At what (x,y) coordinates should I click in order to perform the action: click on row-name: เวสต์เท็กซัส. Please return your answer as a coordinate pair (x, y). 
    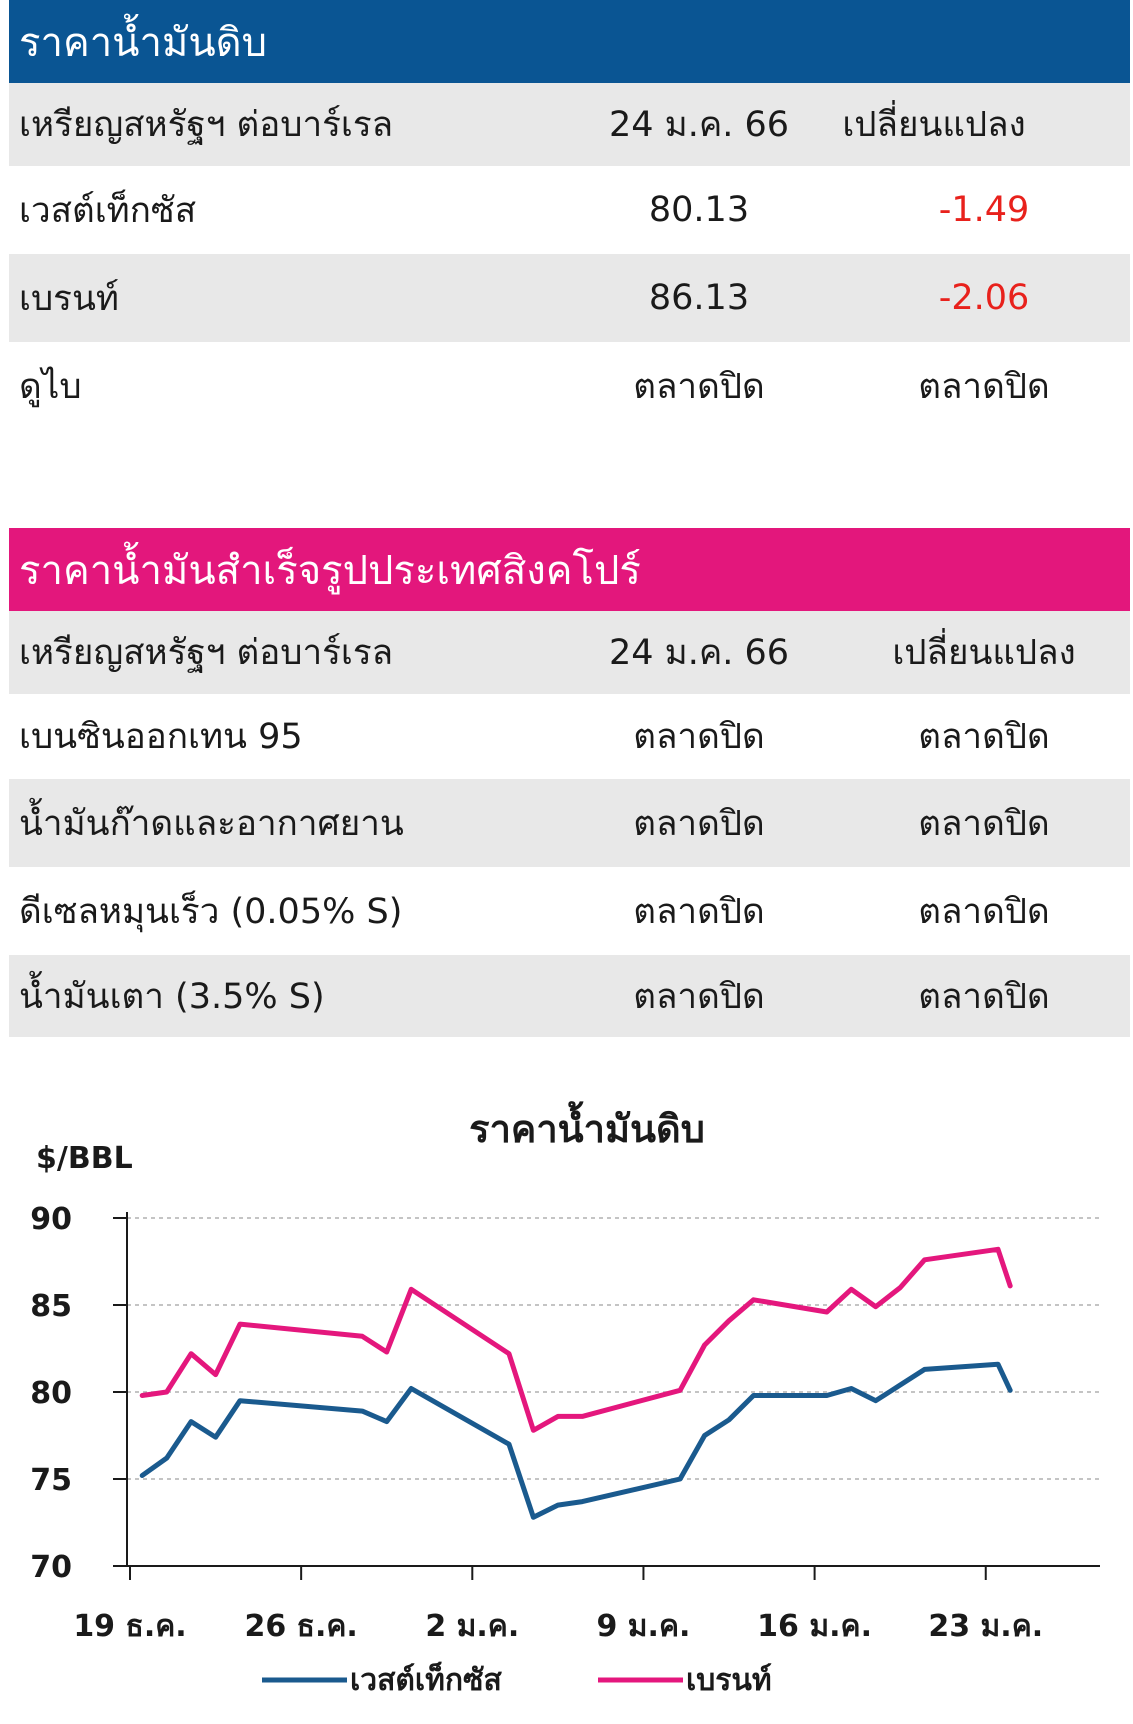
    Looking at the image, I should click on (108, 210).